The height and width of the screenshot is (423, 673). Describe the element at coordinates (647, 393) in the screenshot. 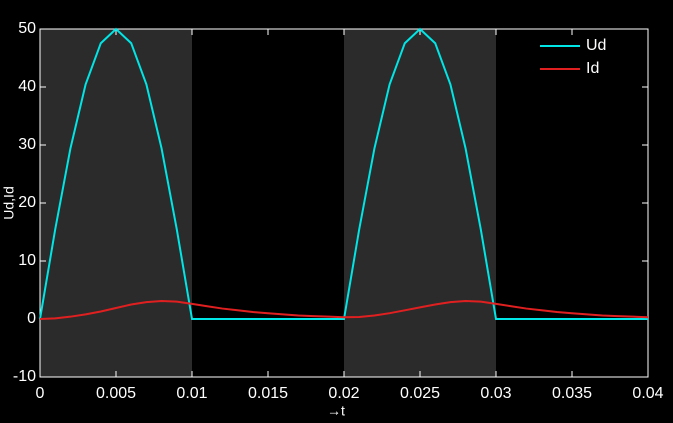

I see `x-tick-label: 0.04` at that location.